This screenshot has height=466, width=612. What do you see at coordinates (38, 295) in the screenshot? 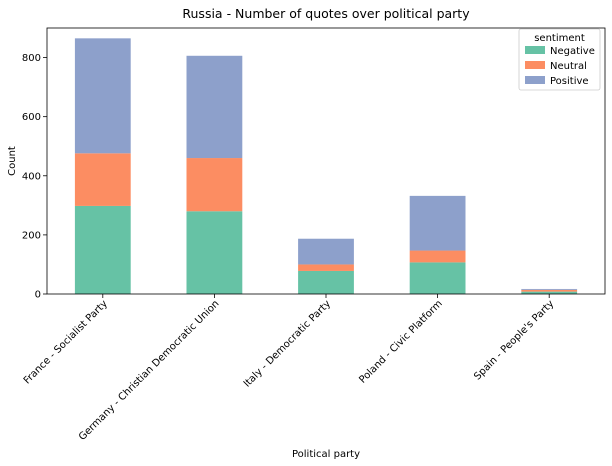
I see `y-tick-label: 0` at bounding box center [38, 295].